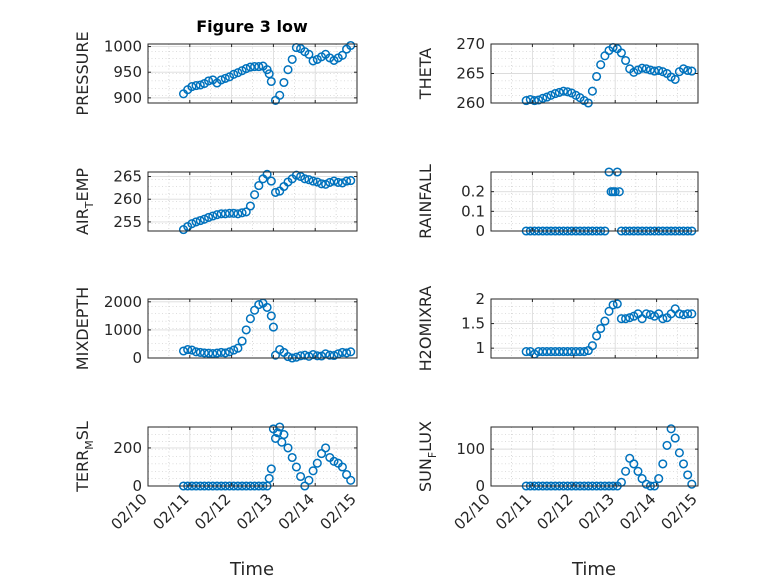  I want to click on y-tick-label: 200, so click(127, 448).